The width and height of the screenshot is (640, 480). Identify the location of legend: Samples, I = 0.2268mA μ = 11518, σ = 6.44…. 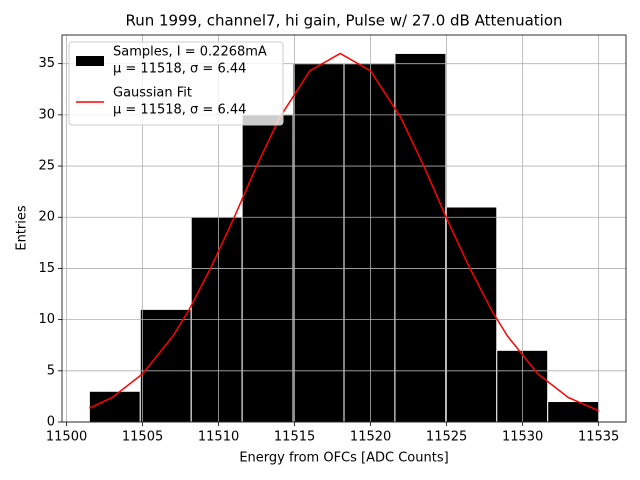
(176, 83).